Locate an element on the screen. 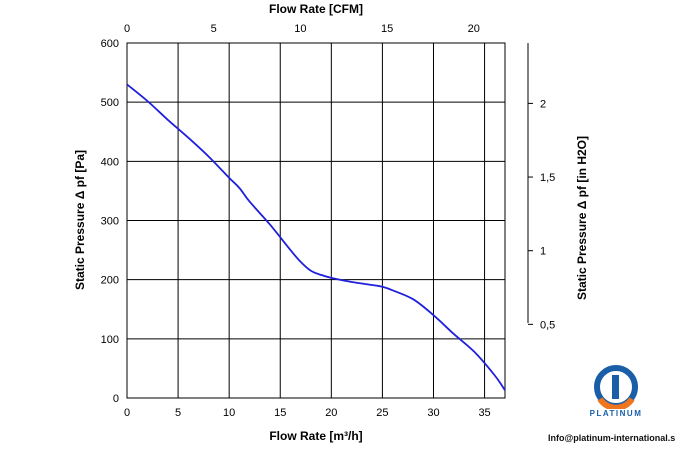 The image size is (675, 450). x-tick-label: 0 is located at coordinates (127, 413).